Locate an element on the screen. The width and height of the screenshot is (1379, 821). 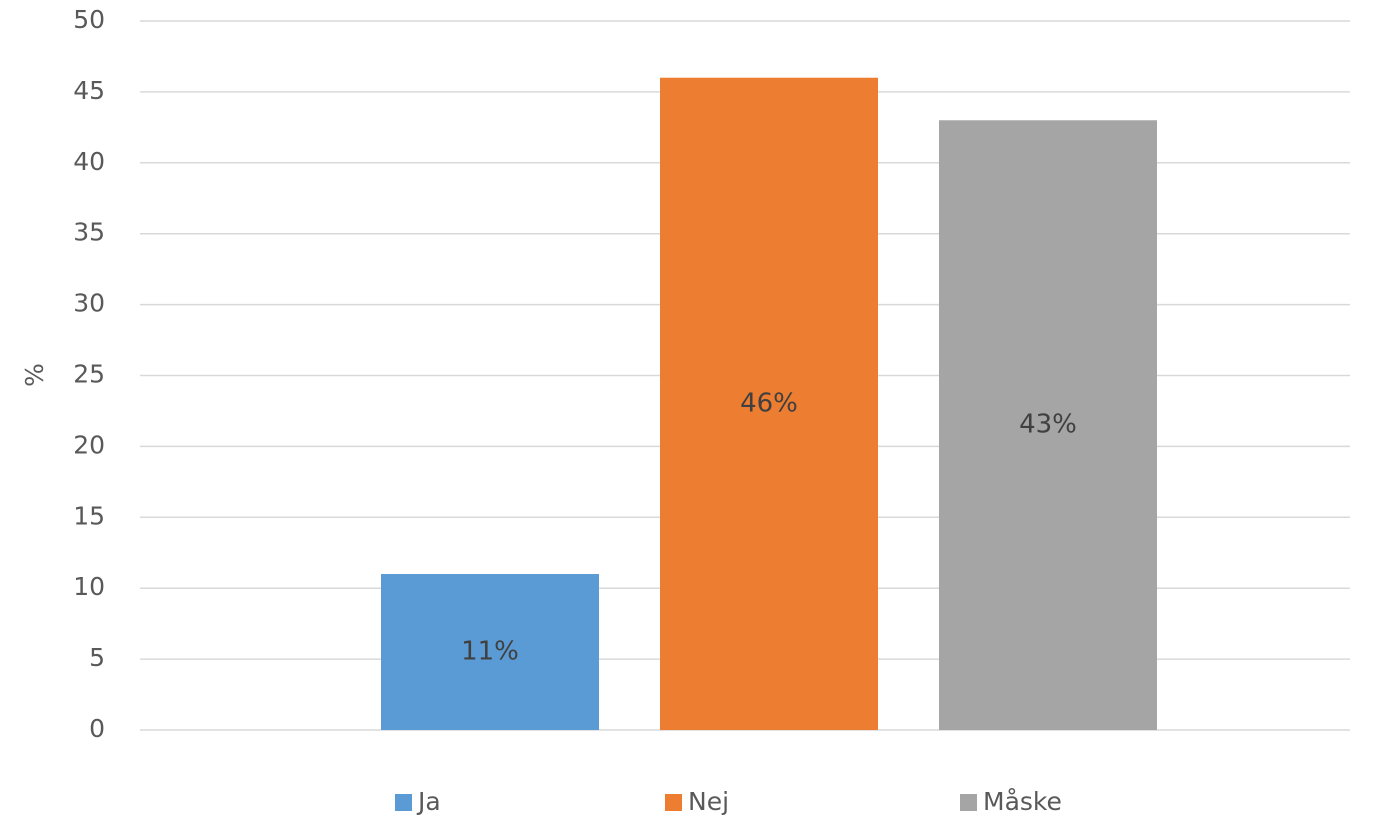
y-tick-label: 25 is located at coordinates (89, 374).